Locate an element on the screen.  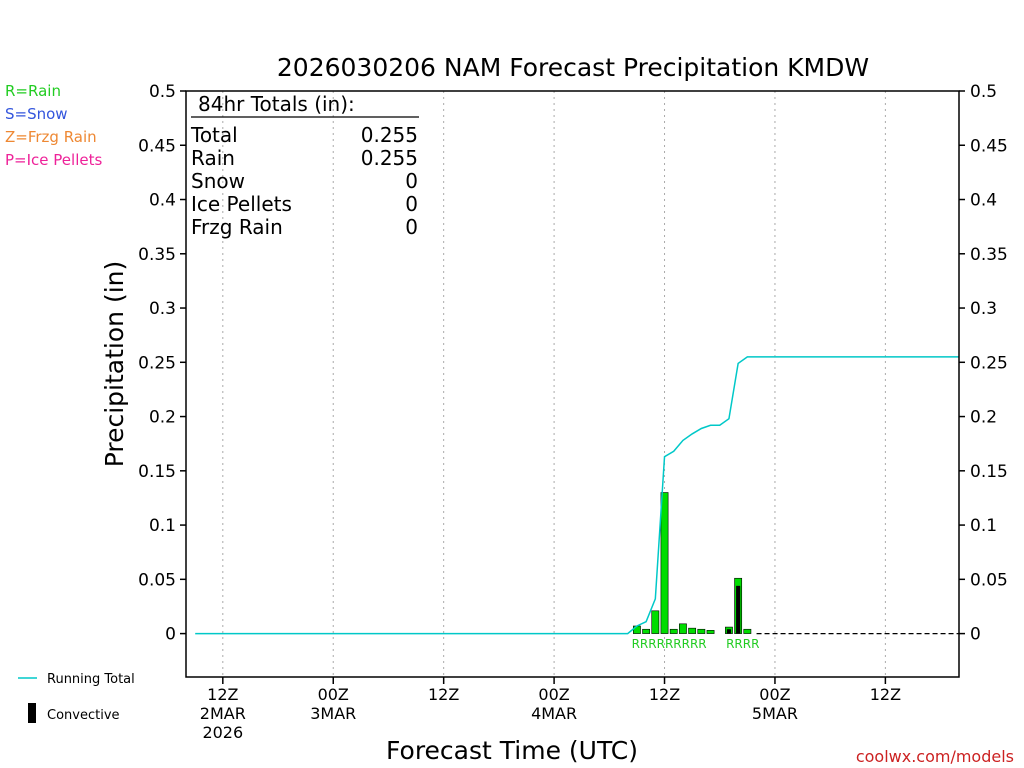
ptype-marker: RRRR is located at coordinates (742, 644).